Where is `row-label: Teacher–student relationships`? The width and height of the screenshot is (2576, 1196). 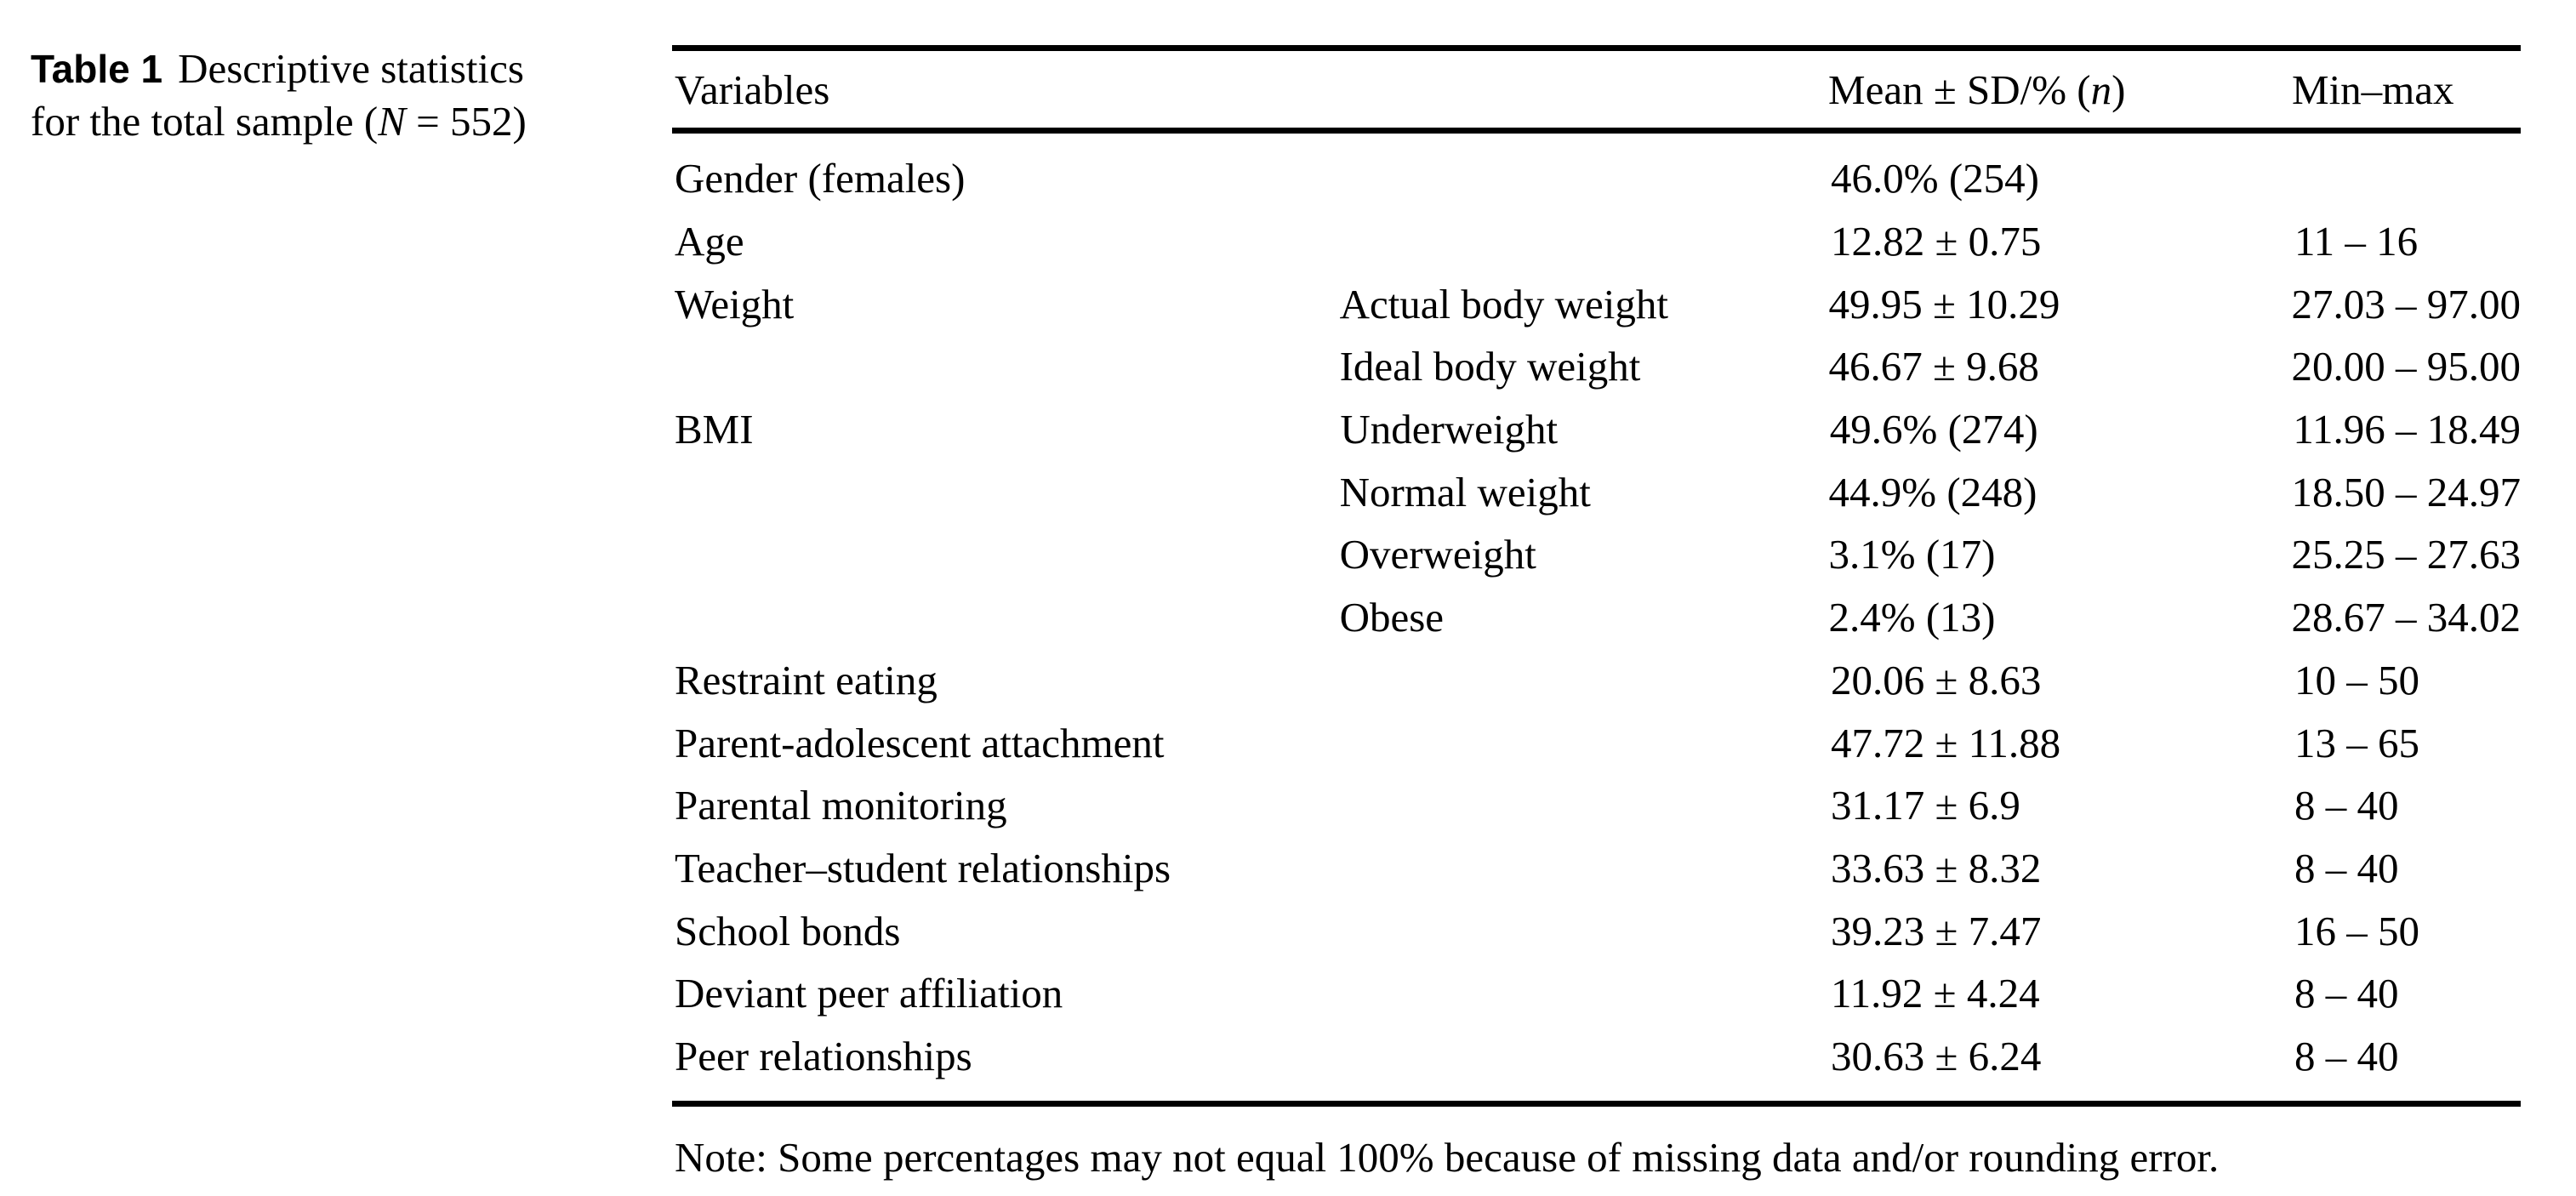 row-label: Teacher–student relationships is located at coordinates (923, 867).